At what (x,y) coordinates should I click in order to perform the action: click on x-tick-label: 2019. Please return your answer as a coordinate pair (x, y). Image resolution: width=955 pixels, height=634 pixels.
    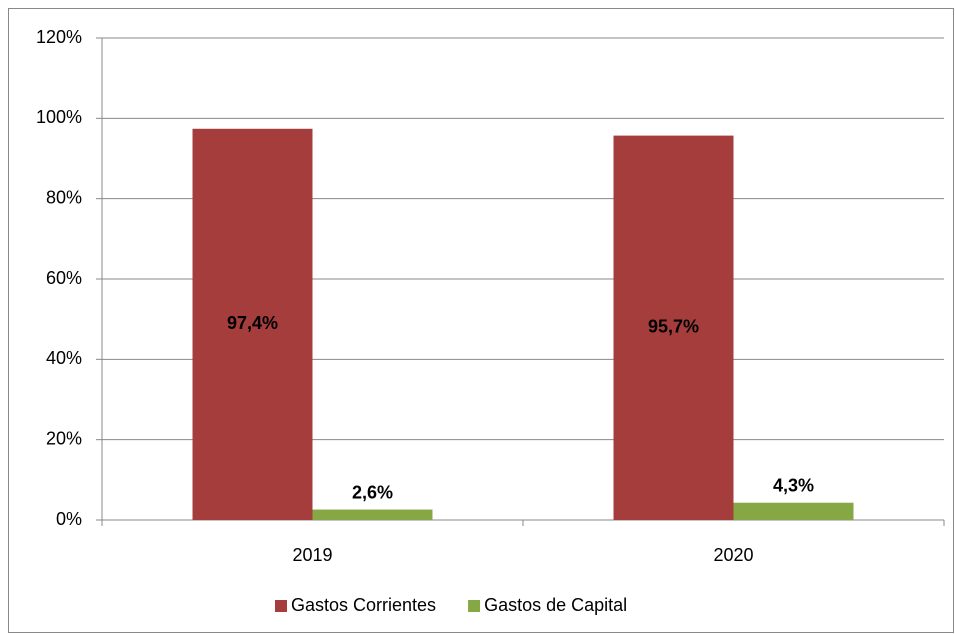
    Looking at the image, I should click on (312, 555).